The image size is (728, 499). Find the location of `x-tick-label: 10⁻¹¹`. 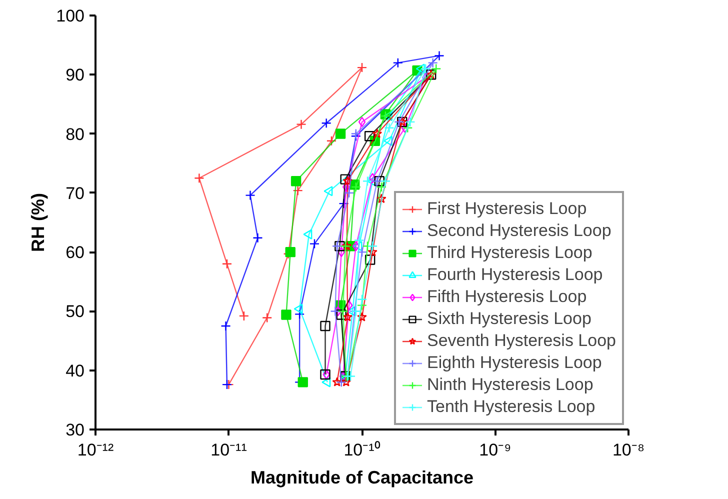

x-tick-label: 10⁻¹¹ is located at coordinates (229, 450).